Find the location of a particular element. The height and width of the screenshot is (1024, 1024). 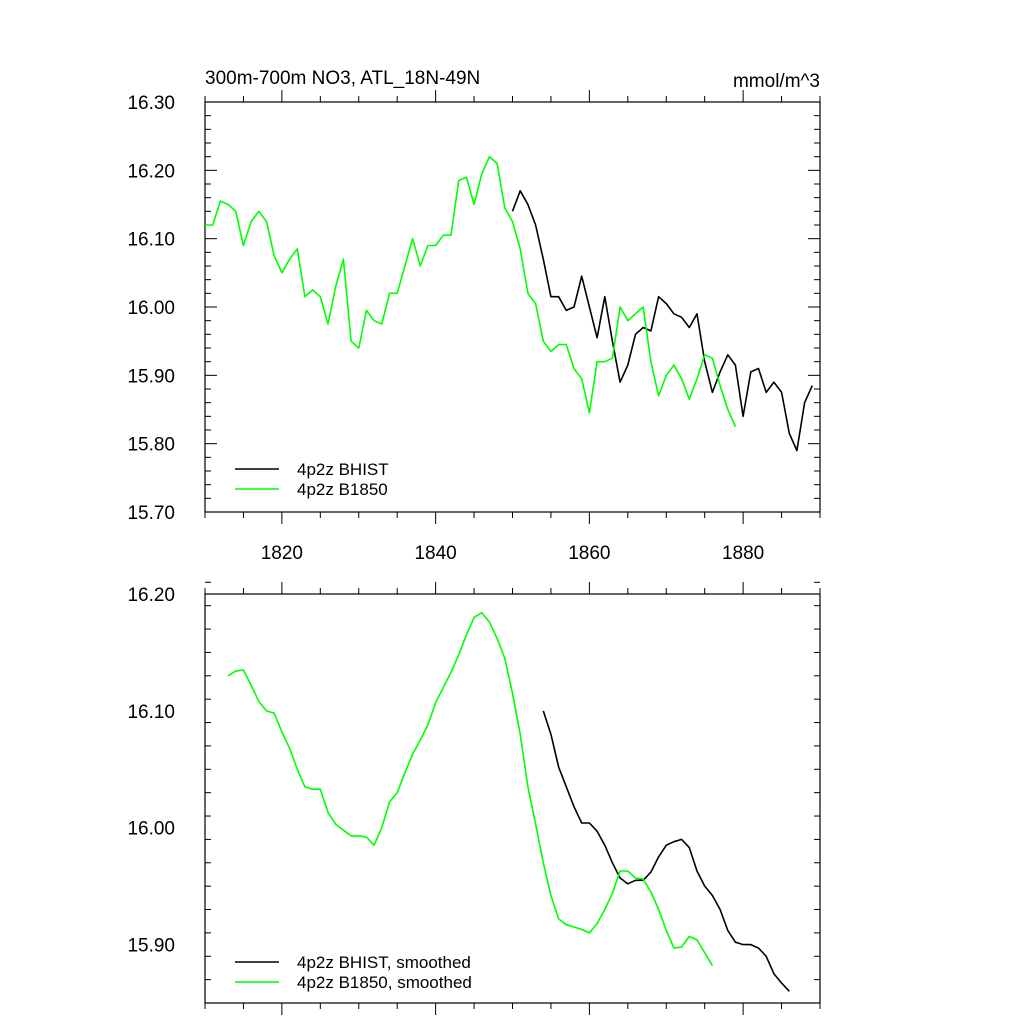

x-tick-label: 1820 is located at coordinates (282, 553).